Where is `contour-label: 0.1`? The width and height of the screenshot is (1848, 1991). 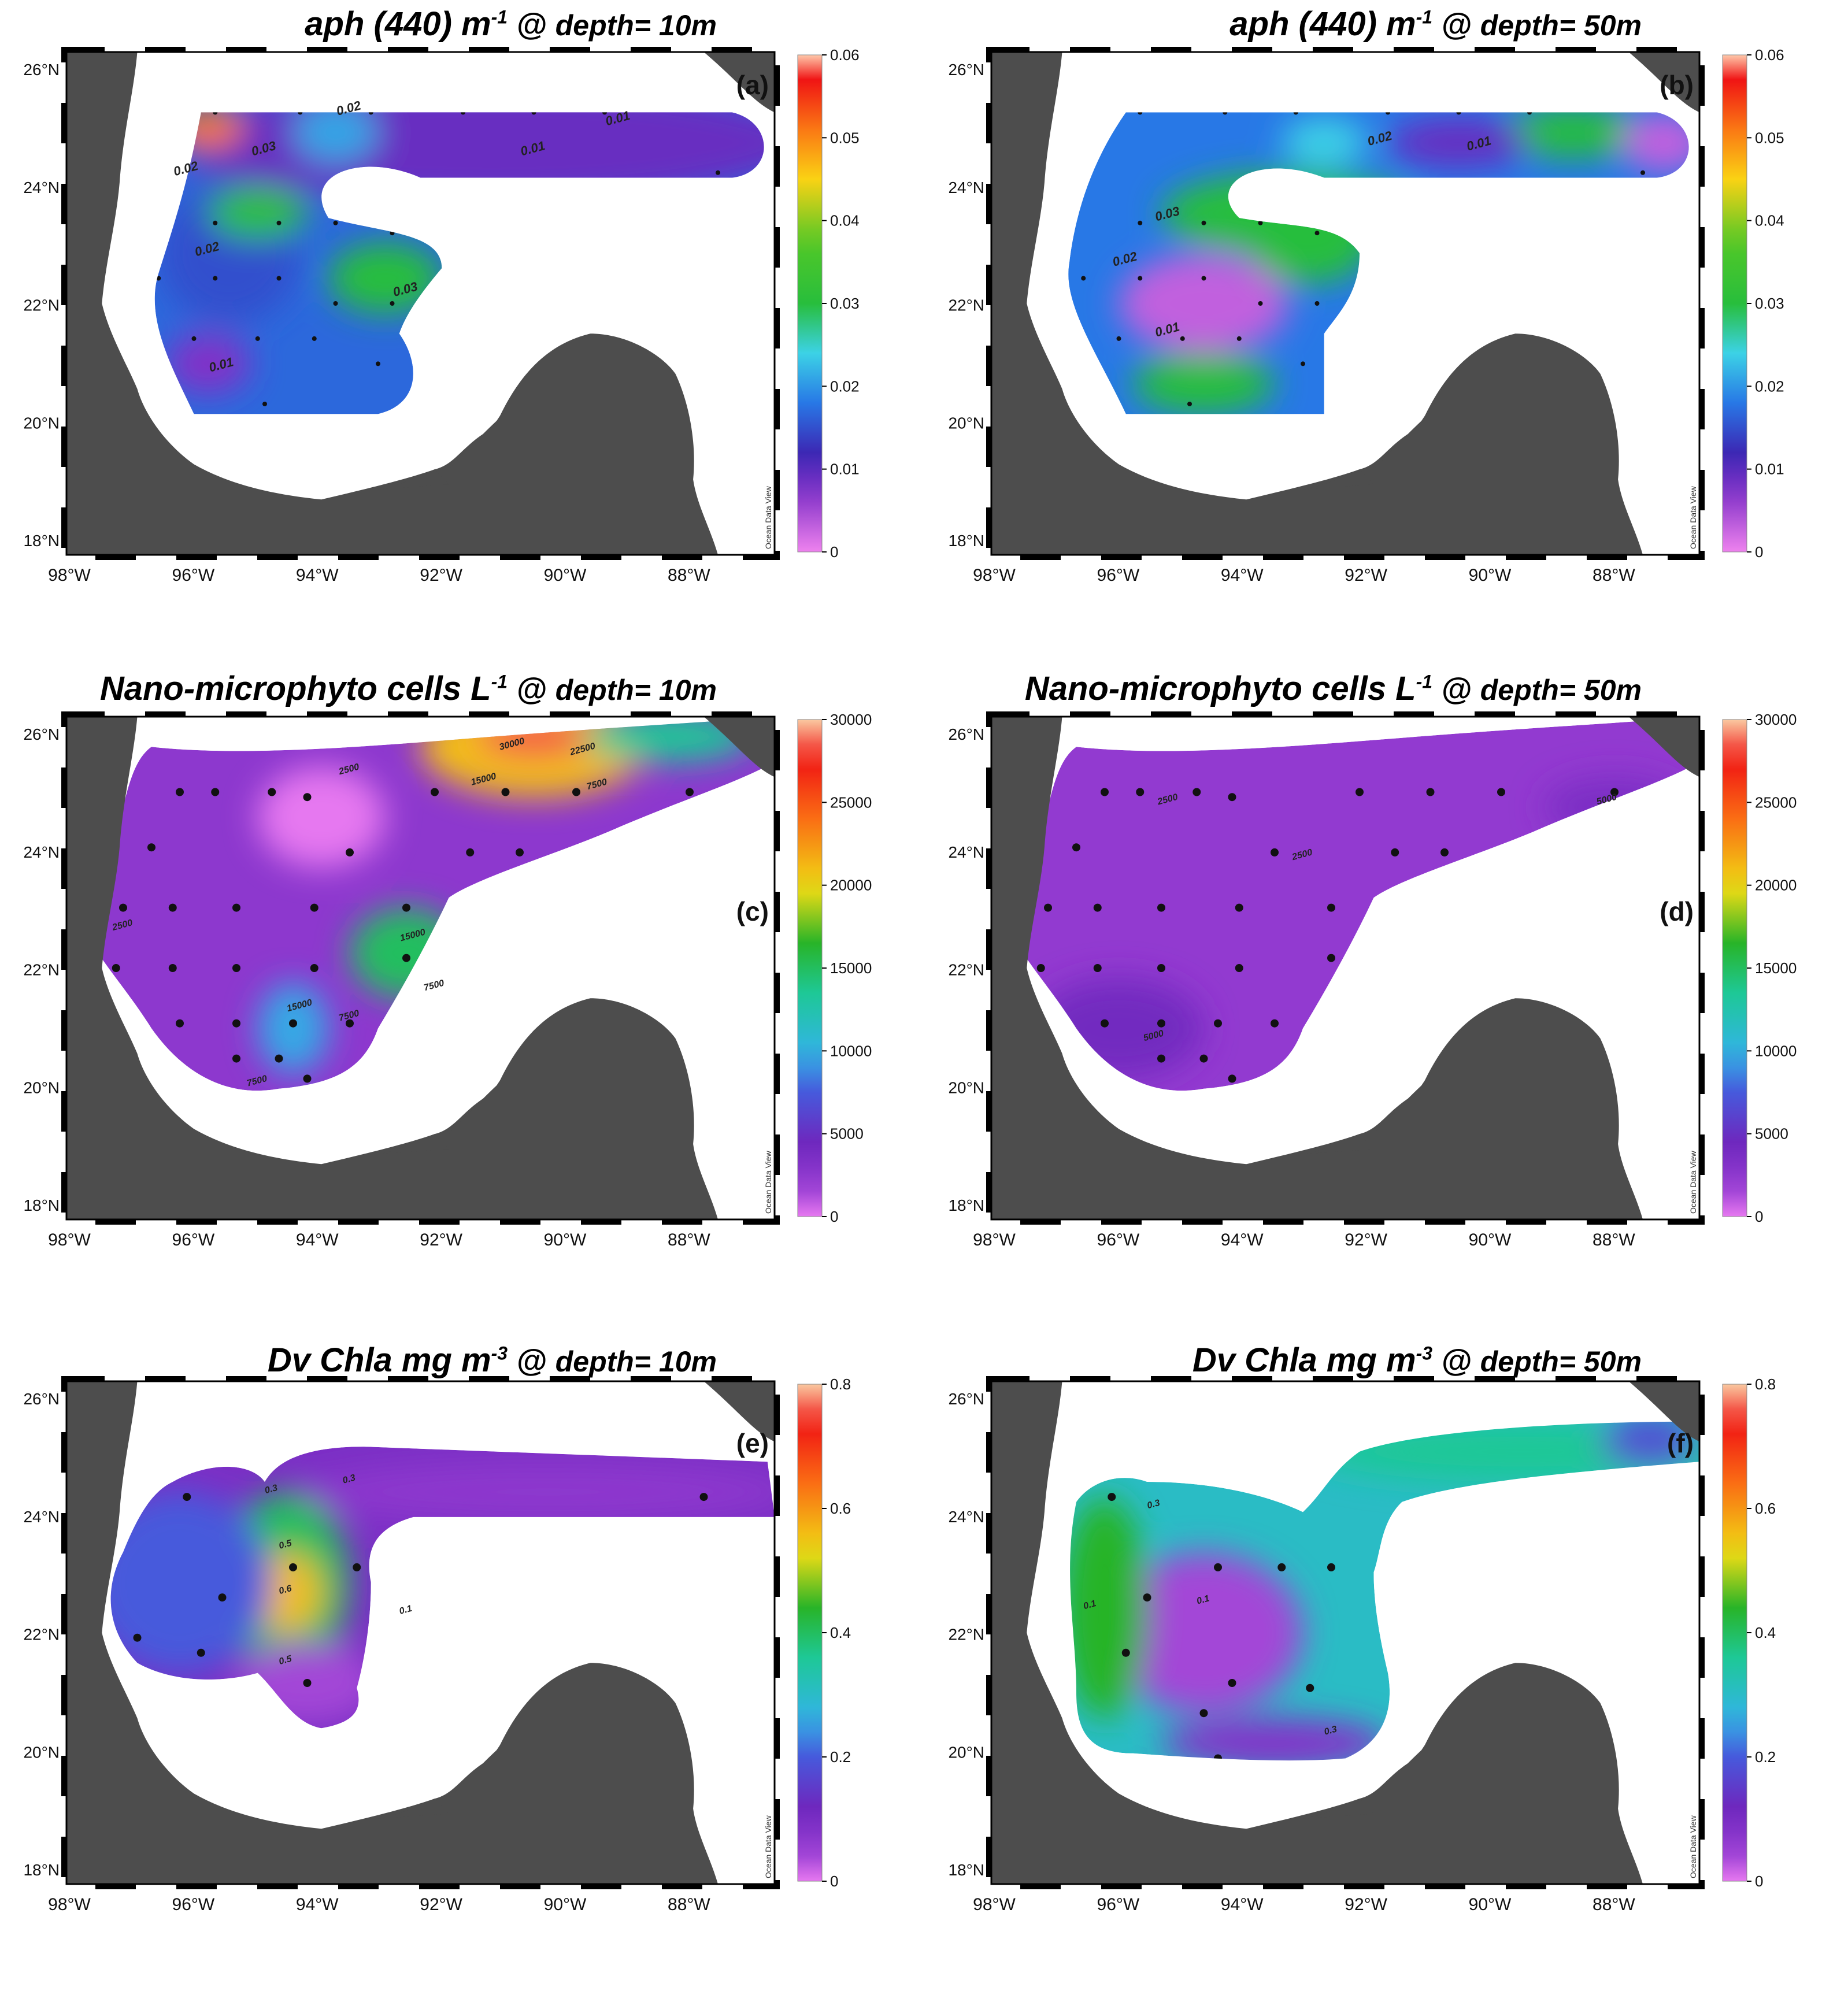
contour-label: 0.1 is located at coordinates (405, 1610).